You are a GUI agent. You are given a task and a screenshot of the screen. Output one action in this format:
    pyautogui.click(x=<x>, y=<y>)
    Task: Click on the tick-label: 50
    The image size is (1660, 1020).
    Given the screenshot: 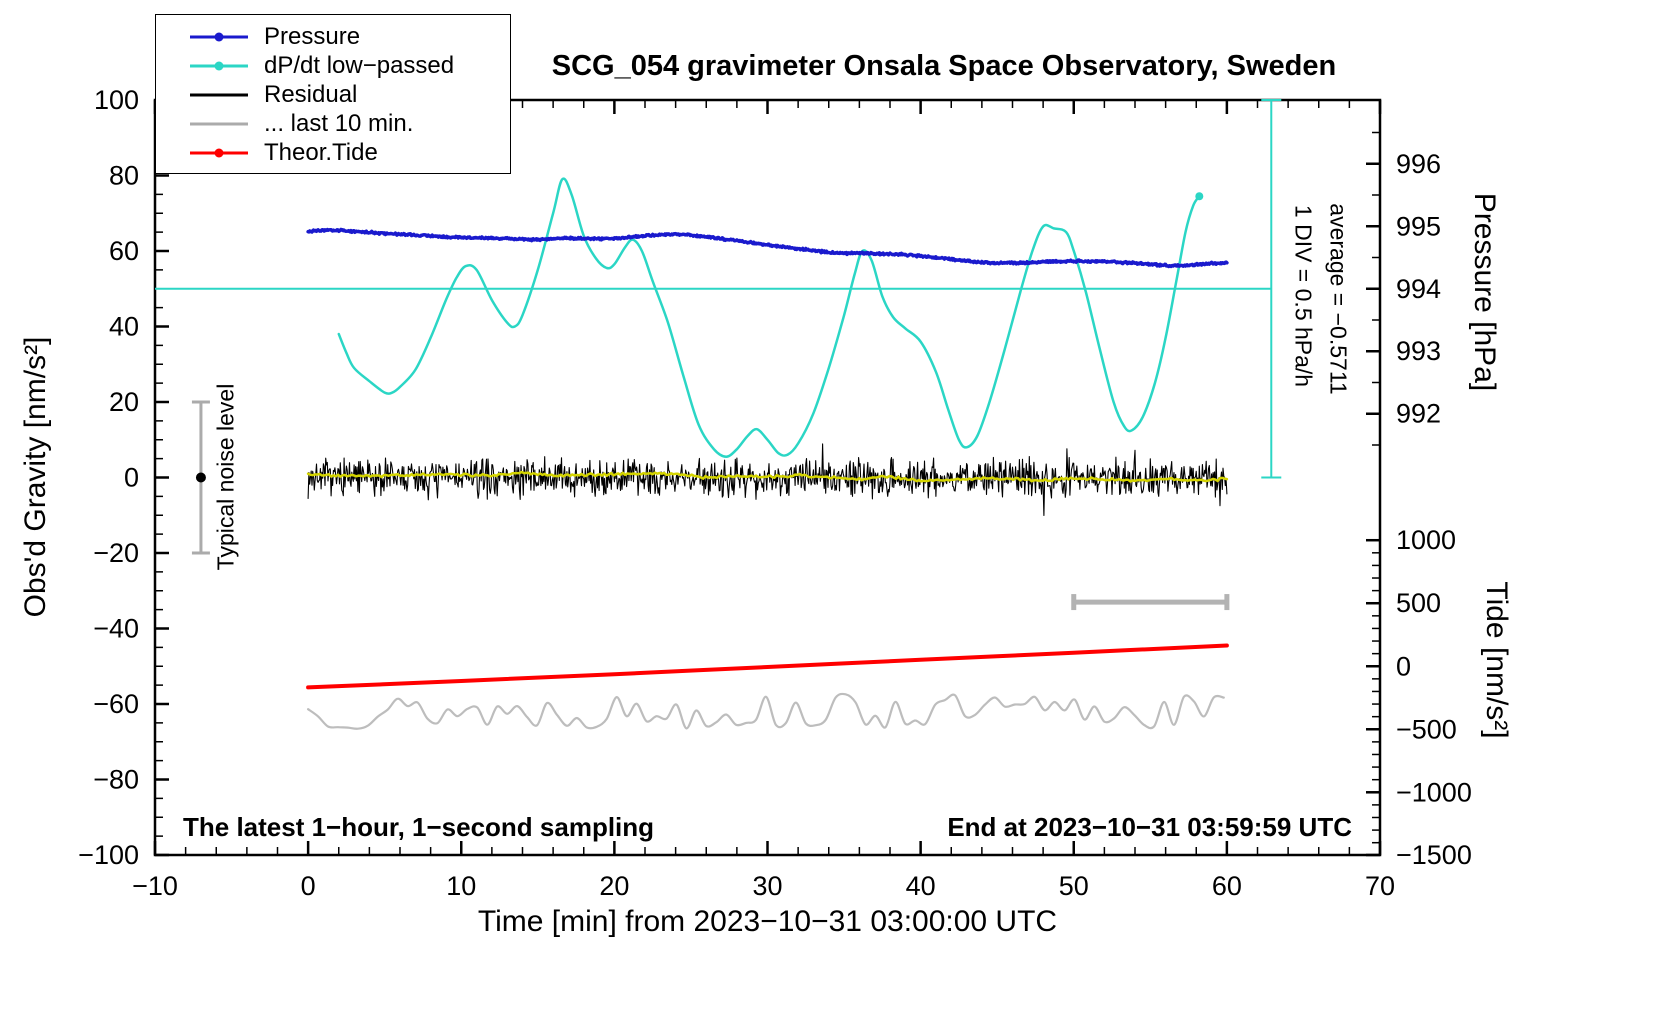 What is the action you would take?
    pyautogui.click(x=1074, y=886)
    